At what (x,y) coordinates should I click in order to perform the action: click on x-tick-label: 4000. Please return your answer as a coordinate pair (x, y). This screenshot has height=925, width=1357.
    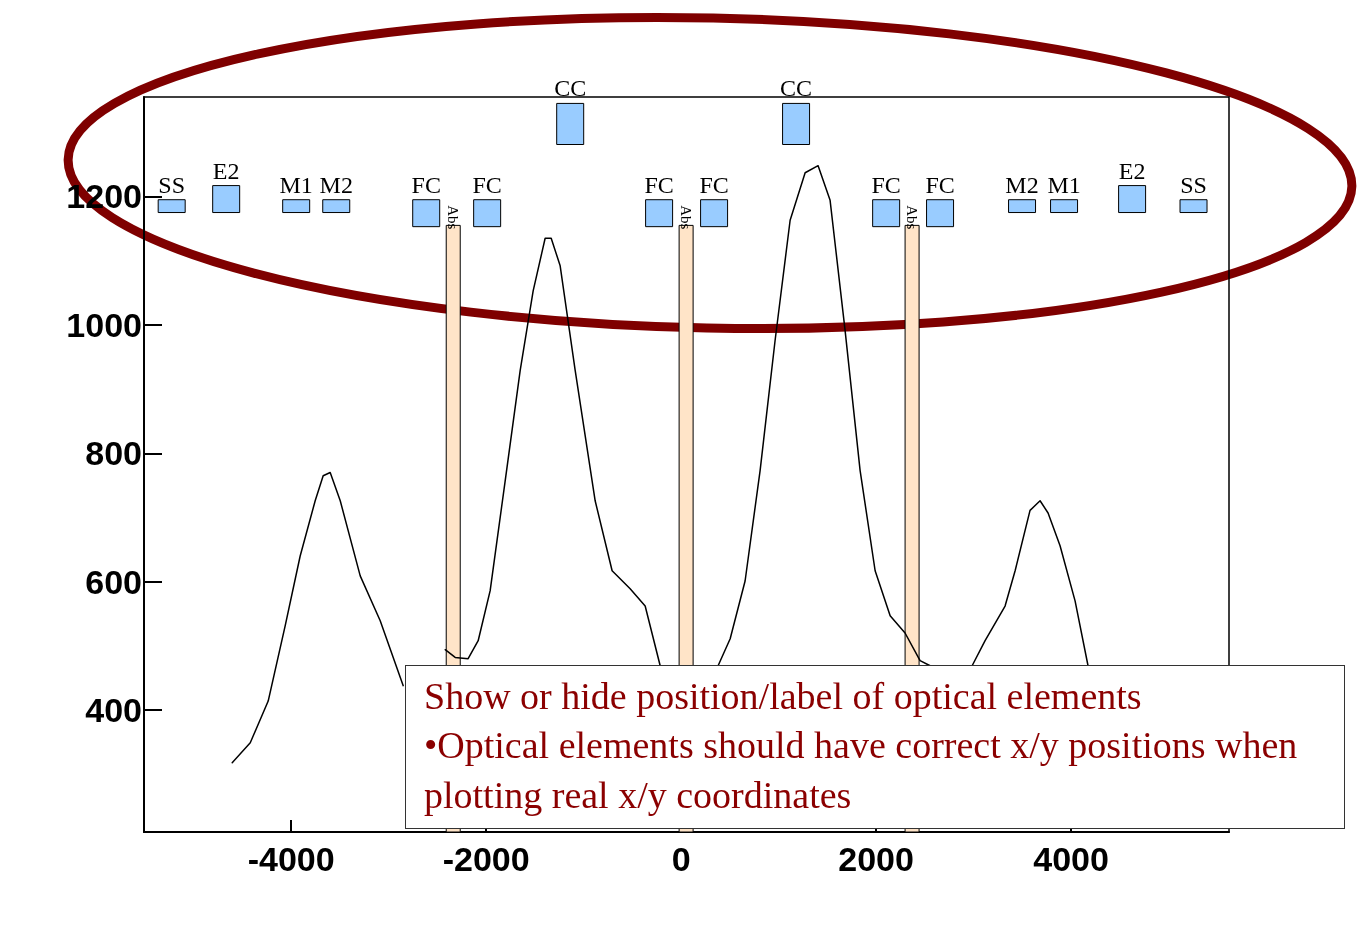
    Looking at the image, I should click on (1071, 859).